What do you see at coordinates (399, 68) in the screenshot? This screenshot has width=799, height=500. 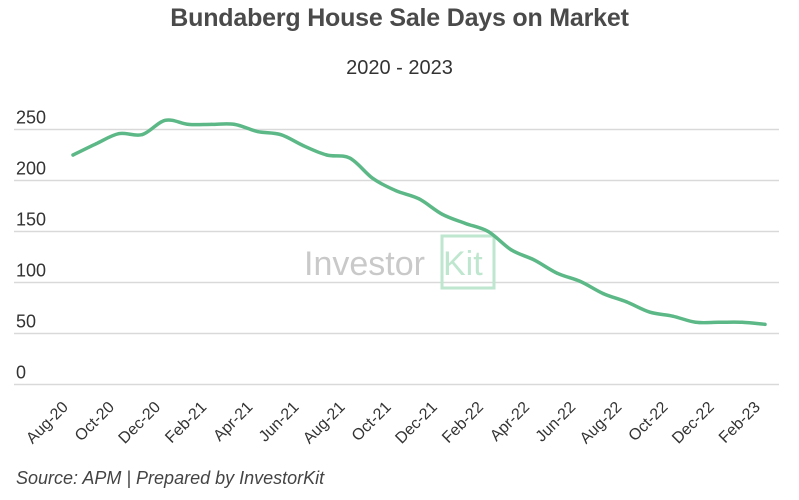 I see `chart-subtitle: 2020 - 2023` at bounding box center [399, 68].